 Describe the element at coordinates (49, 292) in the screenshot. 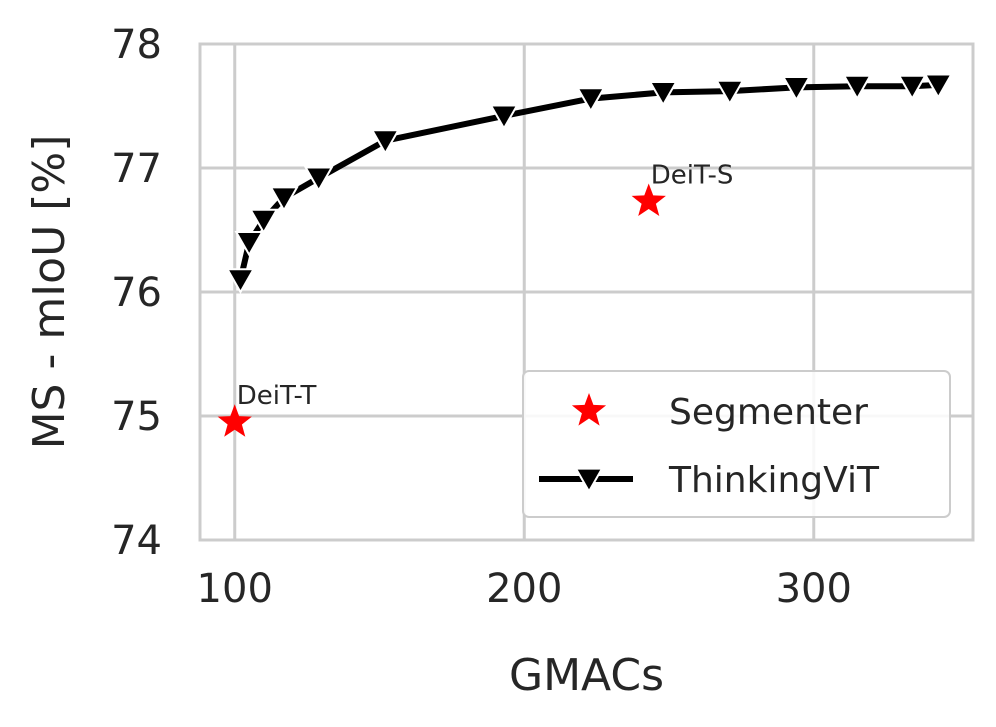

I see `y-axis-label: MS - mIoU [%]` at that location.